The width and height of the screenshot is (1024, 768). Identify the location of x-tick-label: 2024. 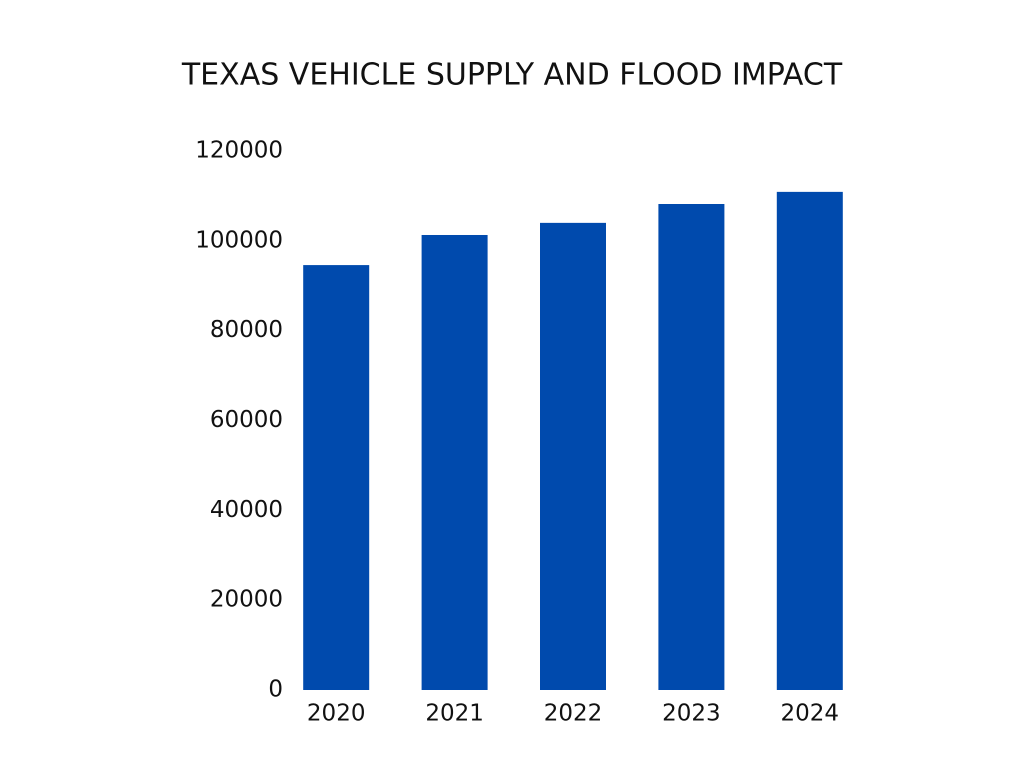
(810, 714).